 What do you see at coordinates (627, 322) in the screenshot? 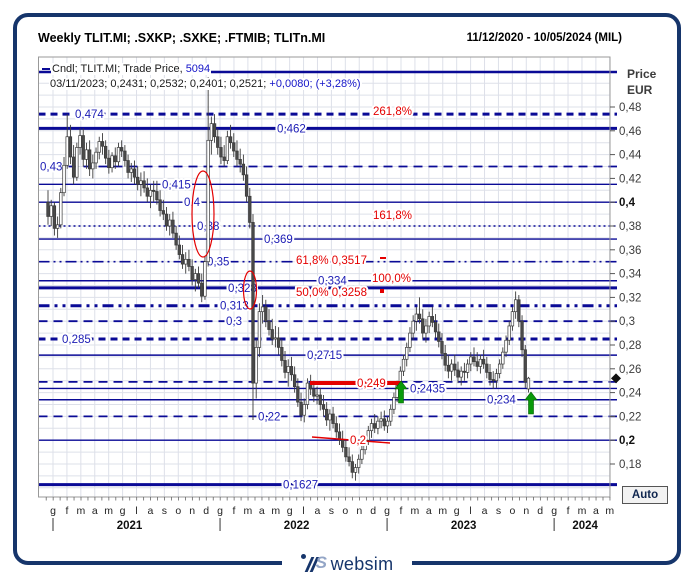
I see `price-tick-label: 0,3` at bounding box center [627, 322].